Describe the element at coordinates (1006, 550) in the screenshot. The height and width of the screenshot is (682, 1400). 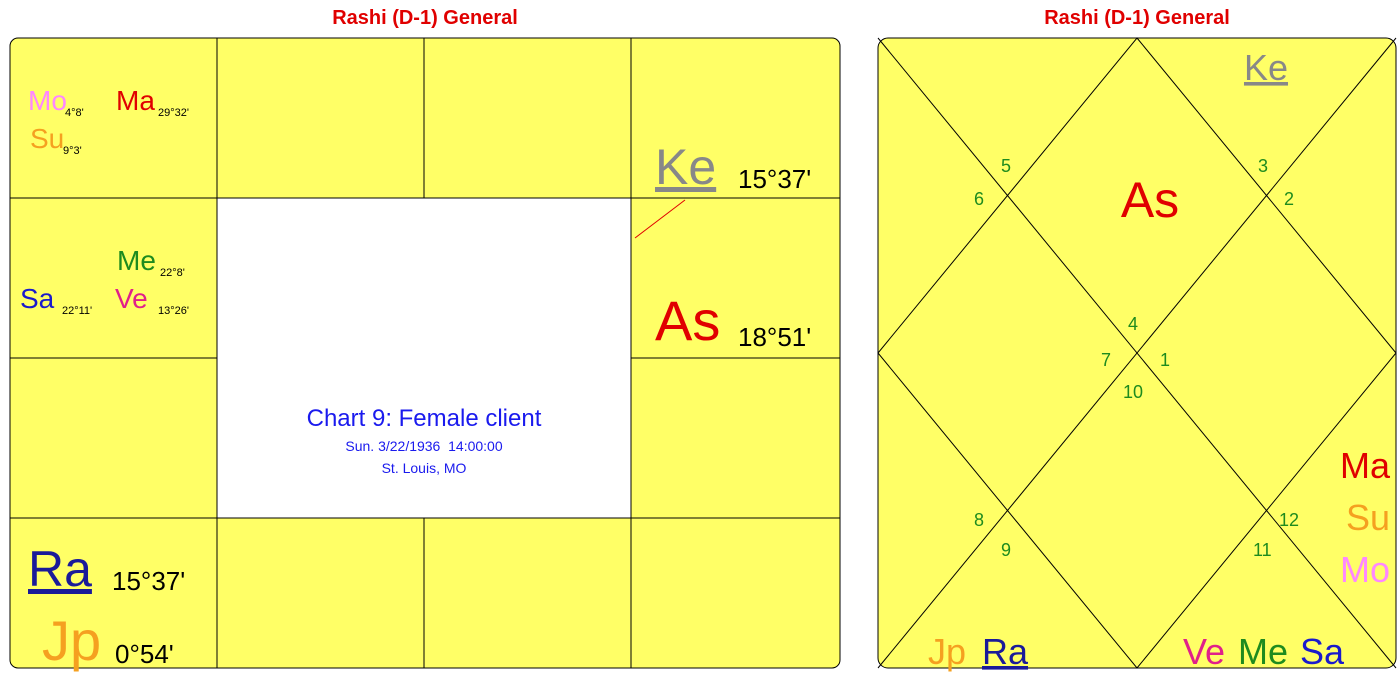
I see `house-number: 9` at that location.